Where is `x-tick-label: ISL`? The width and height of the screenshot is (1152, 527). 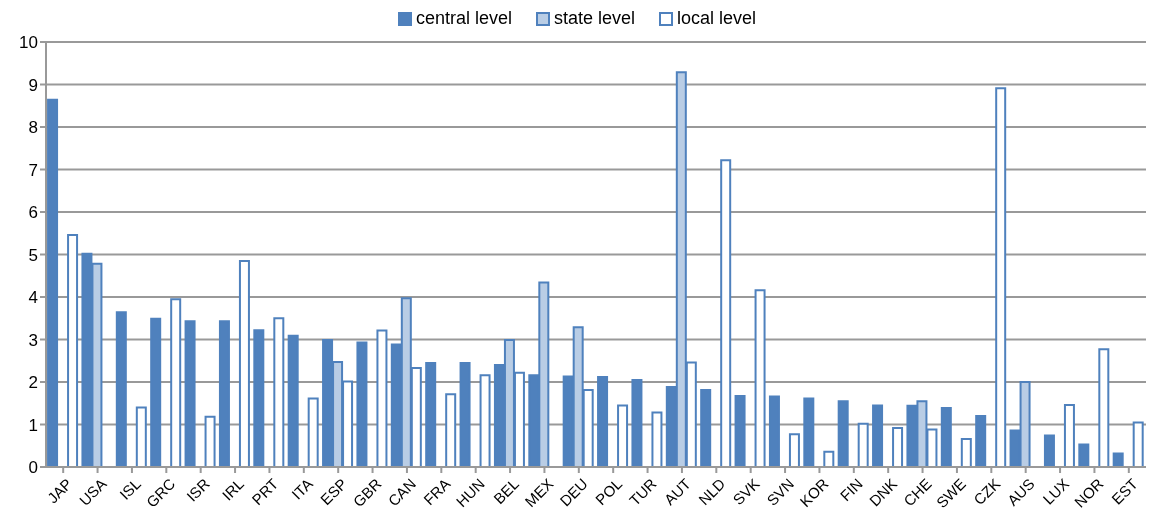 x-tick-label: ISL is located at coordinates (130, 489).